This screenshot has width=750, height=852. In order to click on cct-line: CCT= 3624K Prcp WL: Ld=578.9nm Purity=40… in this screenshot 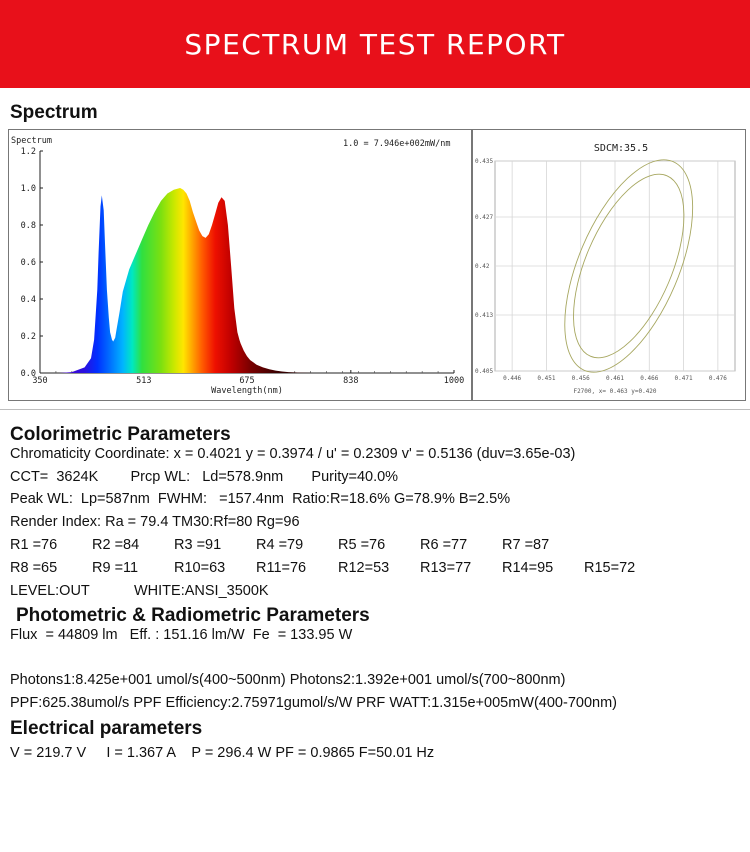, I will do `click(204, 477)`.